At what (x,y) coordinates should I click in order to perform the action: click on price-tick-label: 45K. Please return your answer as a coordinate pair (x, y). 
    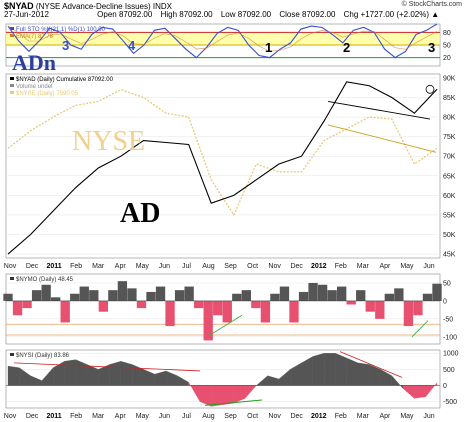
    Looking at the image, I should click on (449, 255).